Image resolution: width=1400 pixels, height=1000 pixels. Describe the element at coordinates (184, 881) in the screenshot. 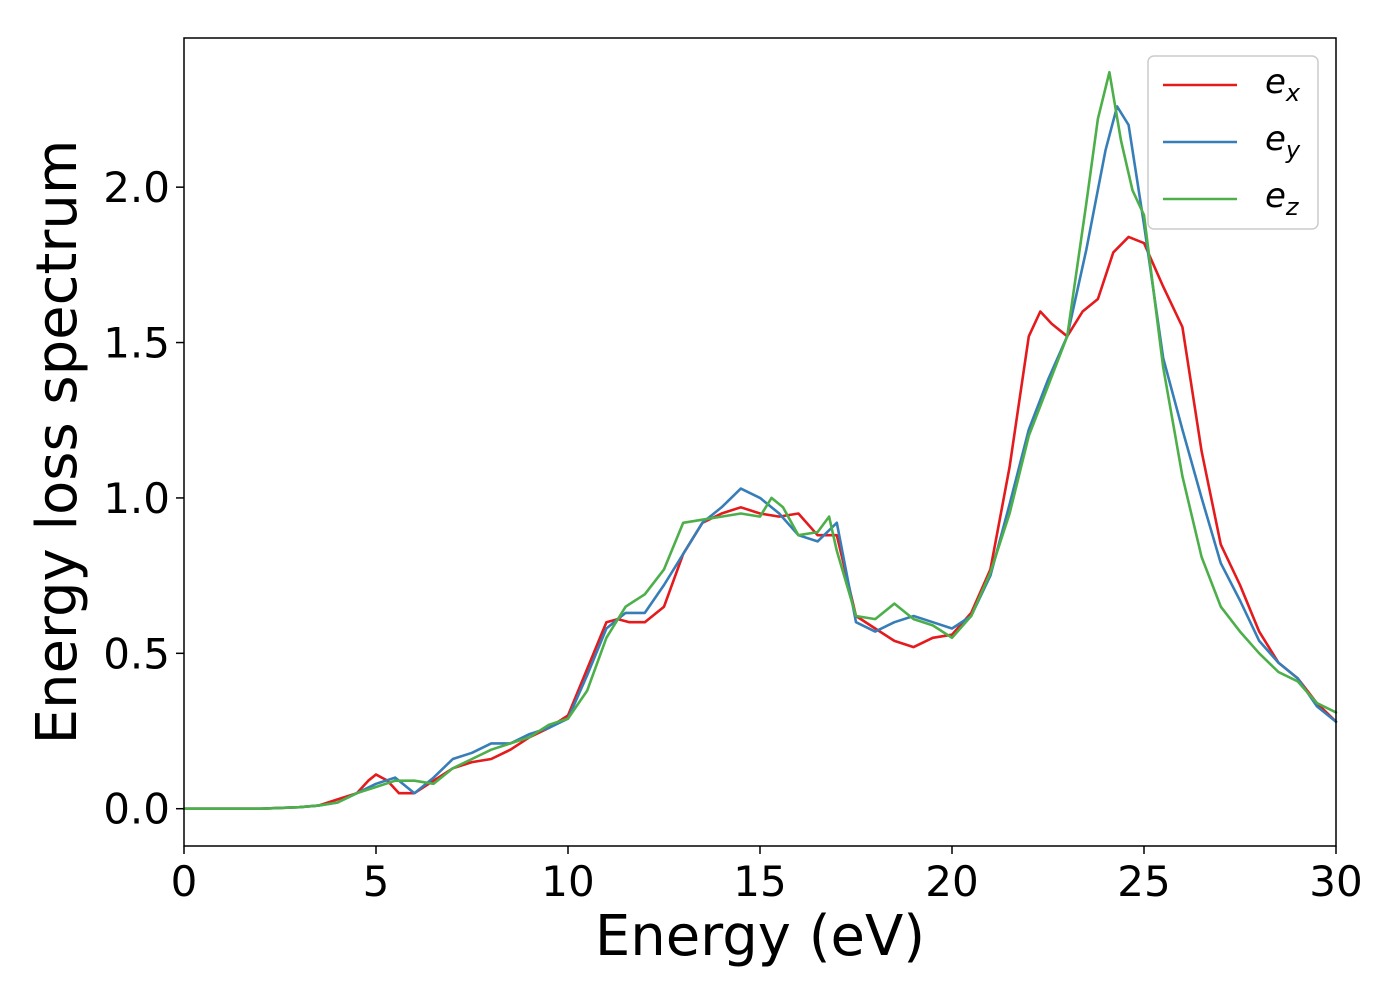

I see `x-tick-label: 0` at that location.